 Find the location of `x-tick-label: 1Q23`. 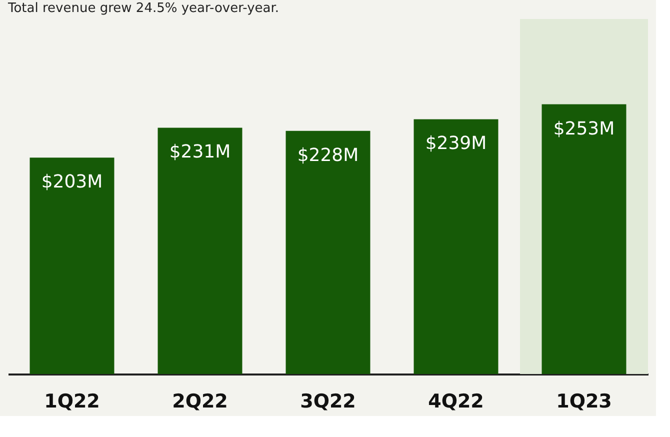

x-tick-label: 1Q23 is located at coordinates (584, 401).